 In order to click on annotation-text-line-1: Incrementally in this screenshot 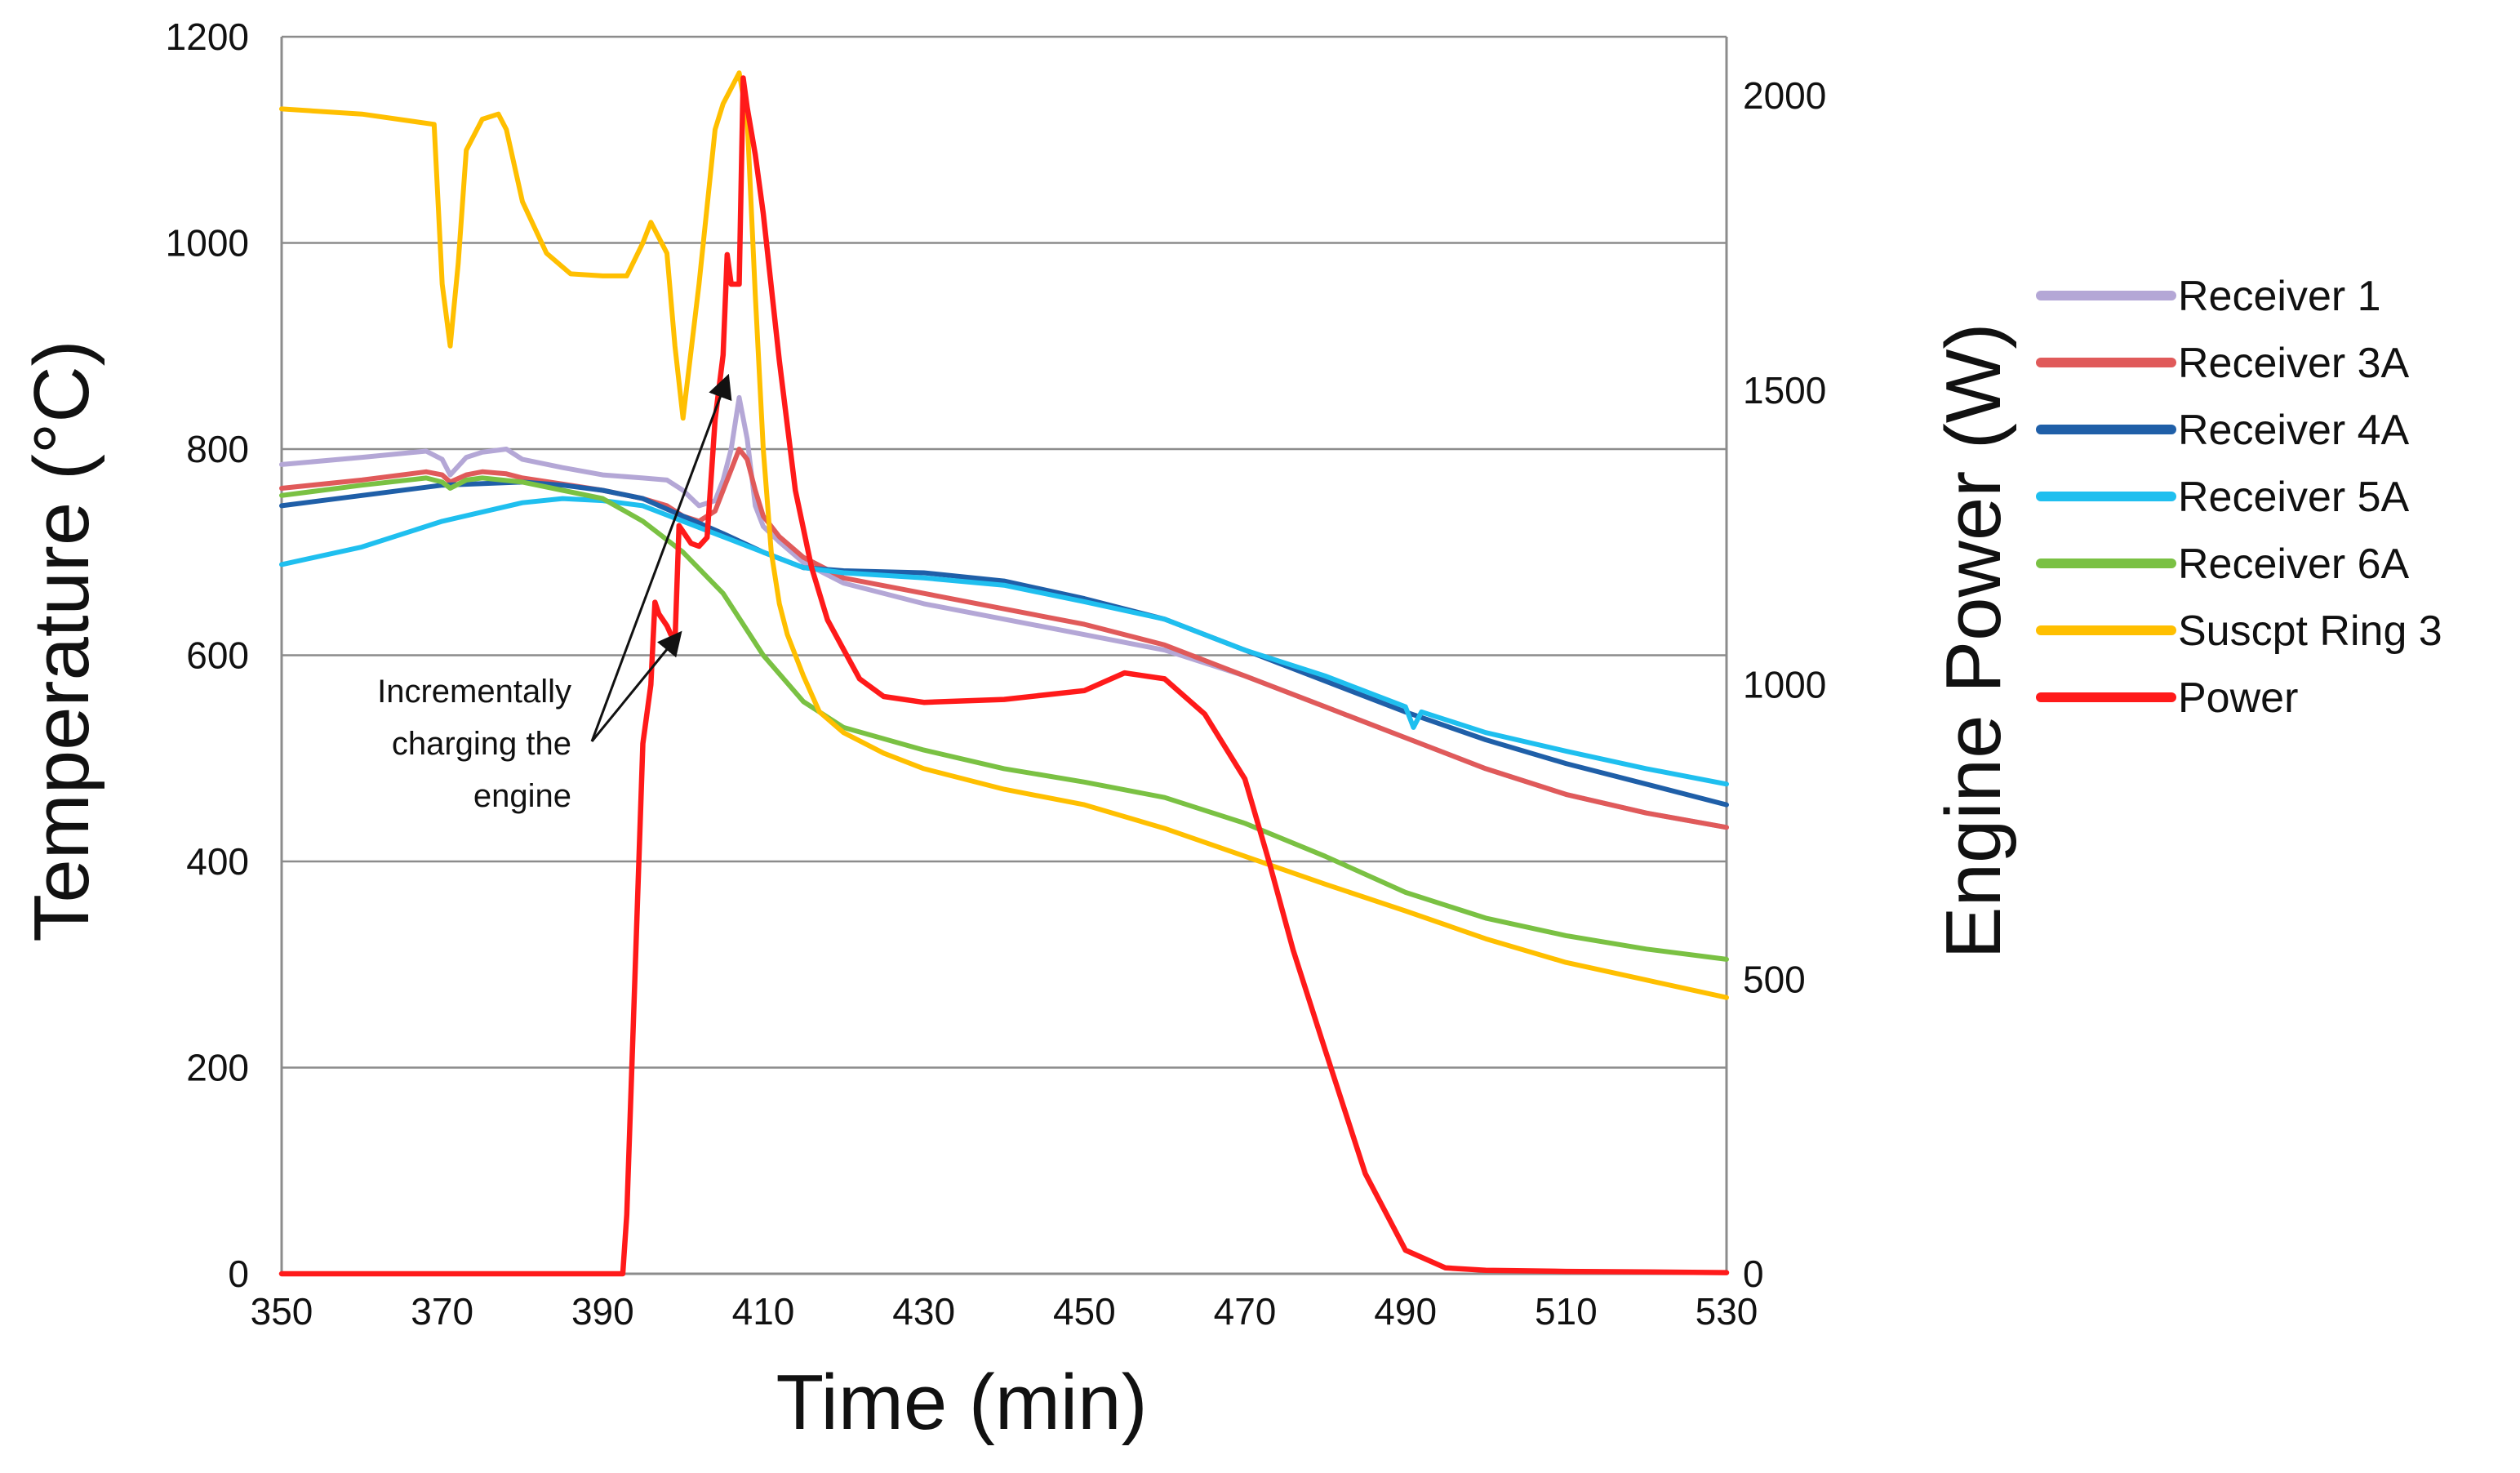, I will do `click(474, 692)`.